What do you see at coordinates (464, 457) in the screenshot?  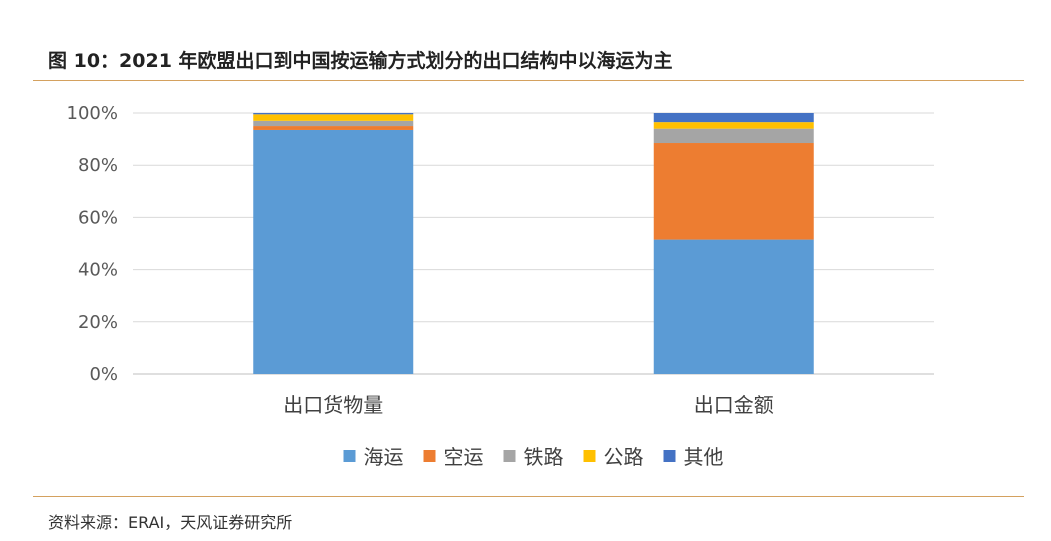 I see `legend-label: 空运` at bounding box center [464, 457].